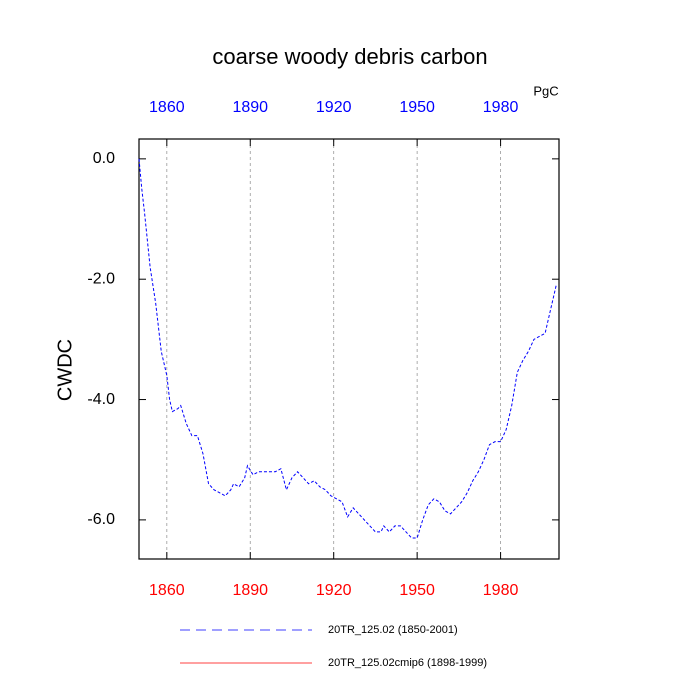 Image resolution: width=700 pixels, height=700 pixels. What do you see at coordinates (501, 107) in the screenshot?
I see `x-tick-label-top: 1980` at bounding box center [501, 107].